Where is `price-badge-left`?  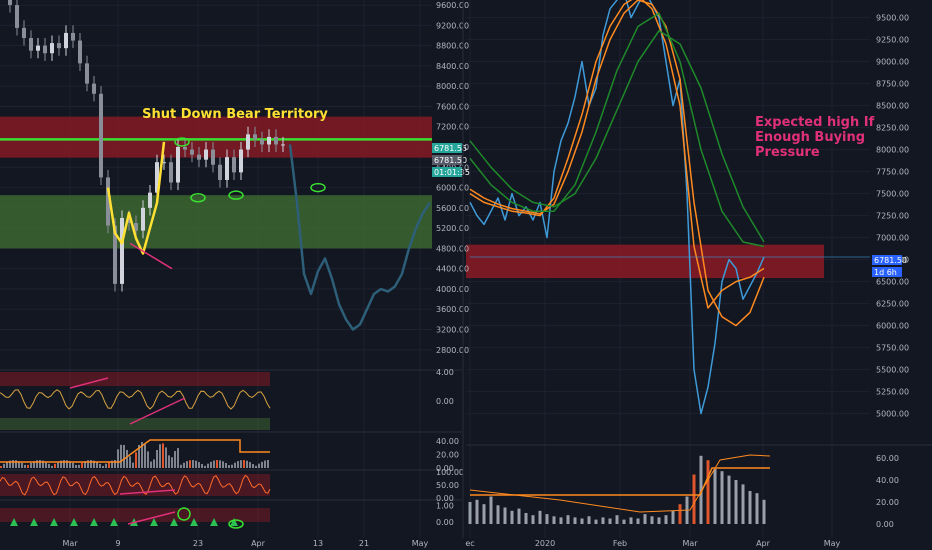 price-badge-left is located at coordinates (447, 160).